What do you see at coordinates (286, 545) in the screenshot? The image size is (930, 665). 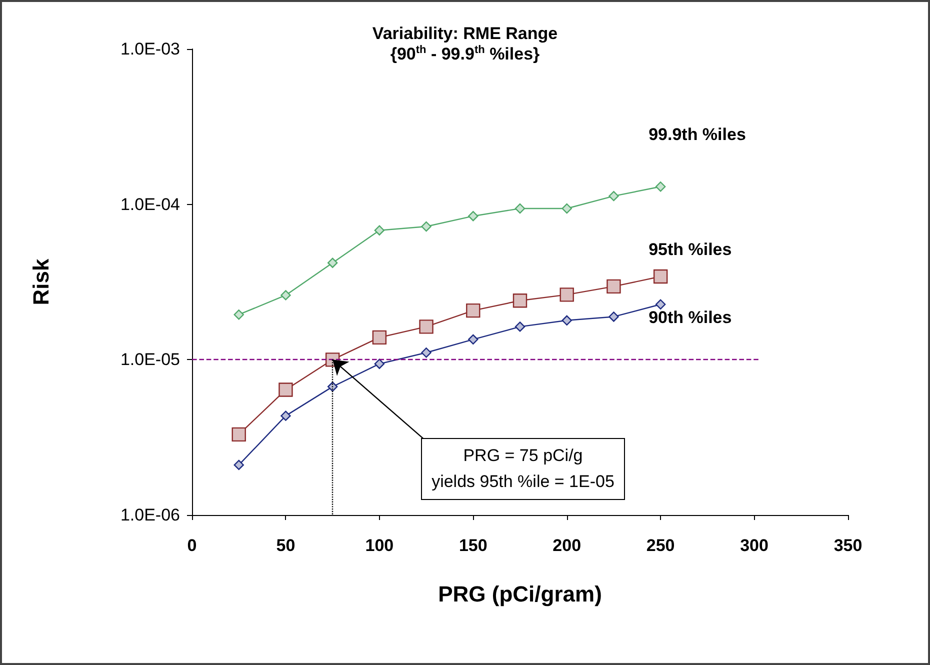 I see `x-tick-label: 50` at bounding box center [286, 545].